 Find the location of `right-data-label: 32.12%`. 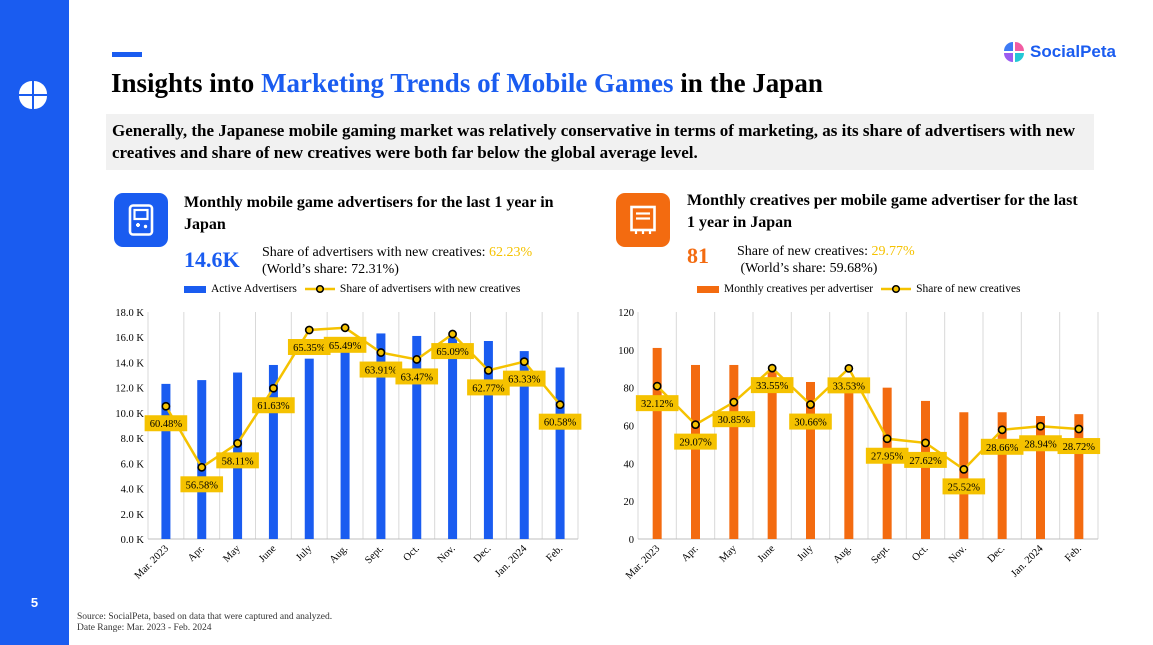

right-data-label: 32.12% is located at coordinates (657, 404).